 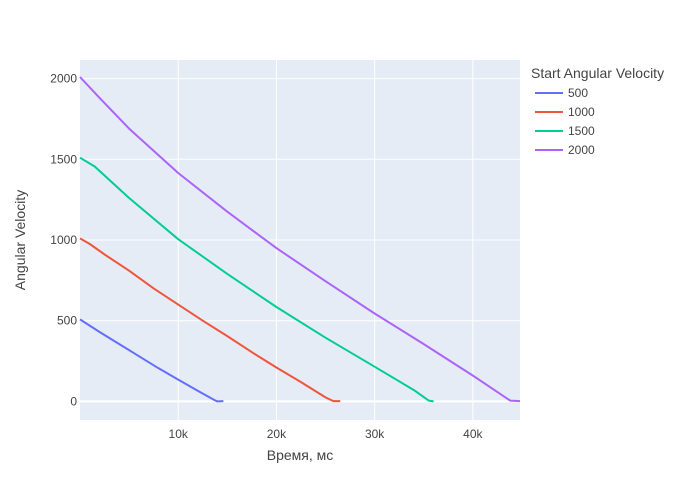 I want to click on legend-title: Start Angular Velocity, so click(x=597, y=73).